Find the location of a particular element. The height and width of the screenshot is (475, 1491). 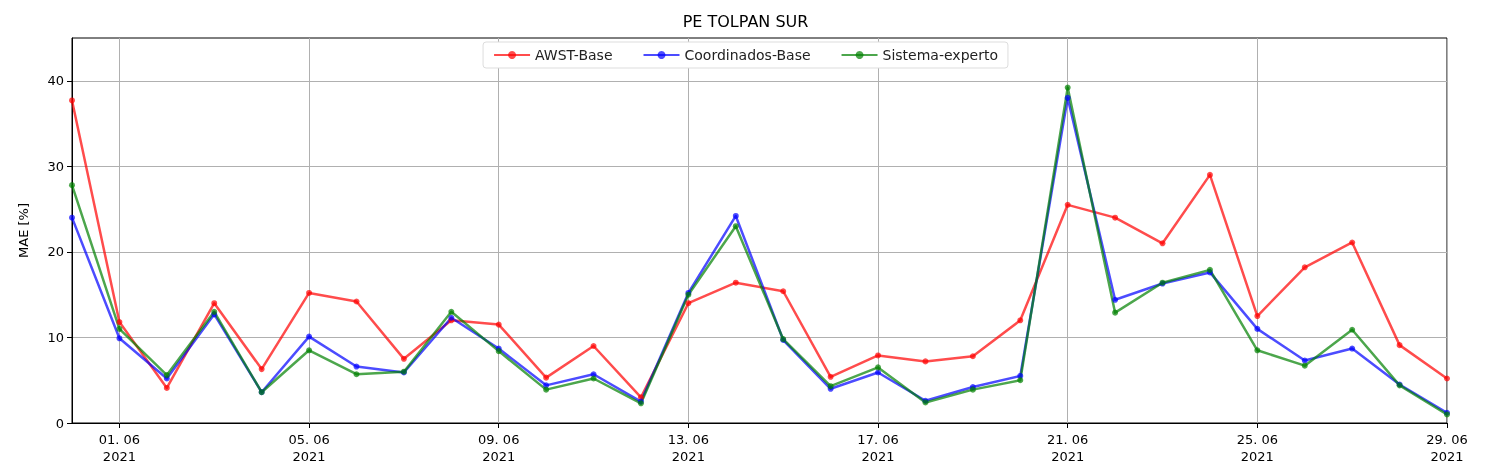

y-tick-label: 20 is located at coordinates (55, 252).